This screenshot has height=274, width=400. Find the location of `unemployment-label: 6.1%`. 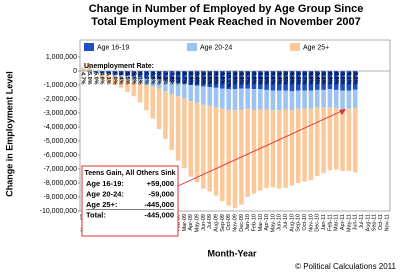

unemployment-label: 6.1% is located at coordinates (140, 78).